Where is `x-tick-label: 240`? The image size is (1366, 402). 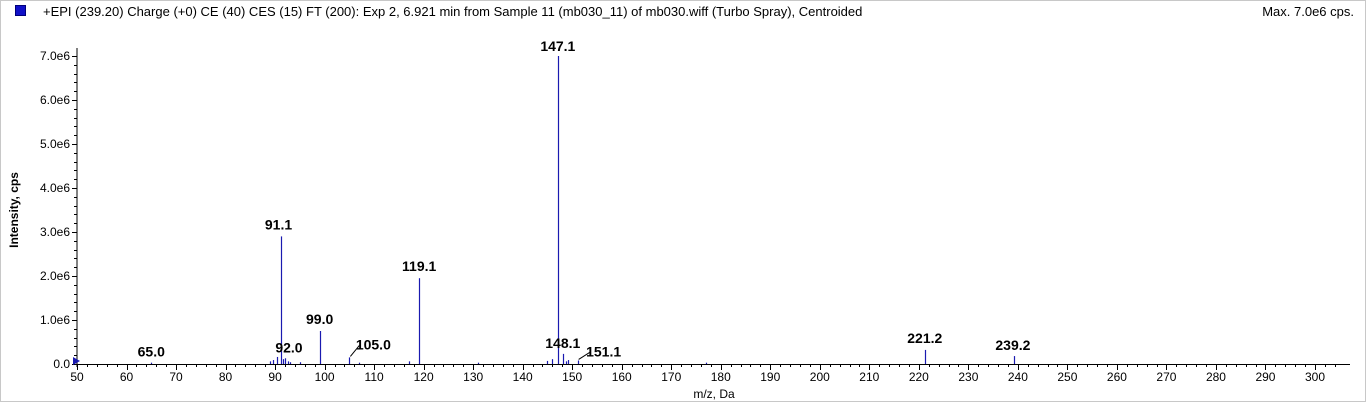
x-tick-label: 240 is located at coordinates (1018, 377).